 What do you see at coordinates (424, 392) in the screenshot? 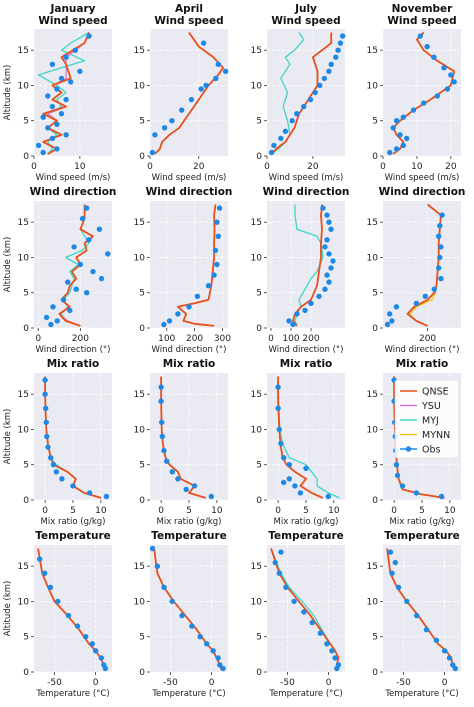
I see `legend-item-qnse: QNSE` at bounding box center [424, 392].